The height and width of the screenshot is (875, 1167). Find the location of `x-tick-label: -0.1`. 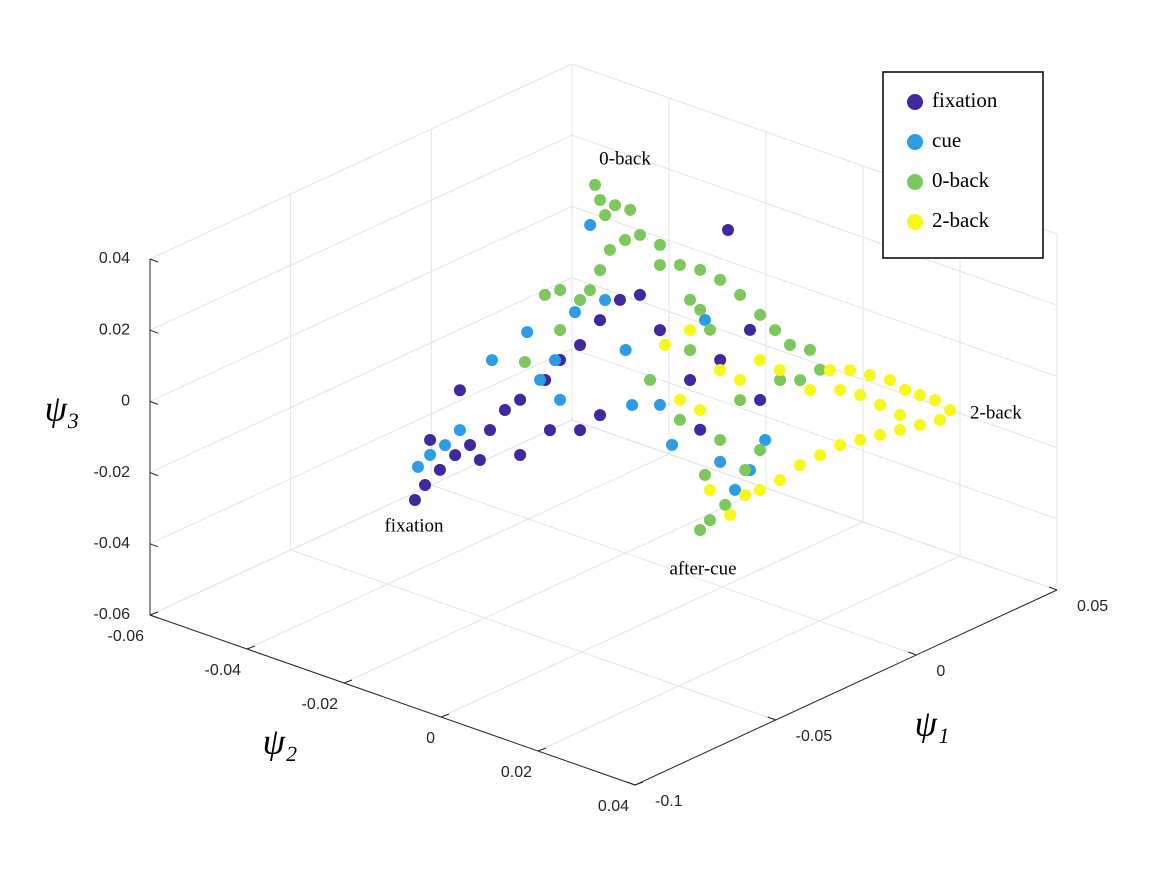

x-tick-label: -0.1 is located at coordinates (669, 801).